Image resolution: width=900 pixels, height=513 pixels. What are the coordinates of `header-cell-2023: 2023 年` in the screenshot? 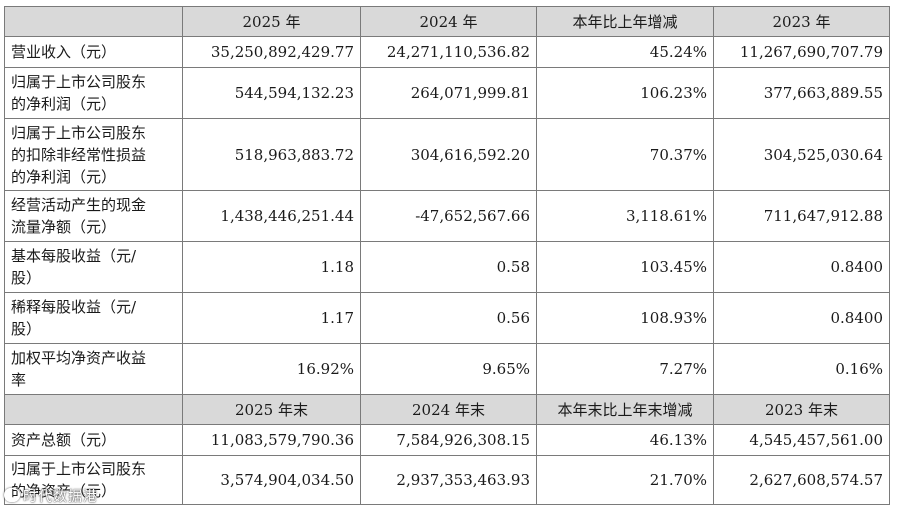 It's located at (801, 21).